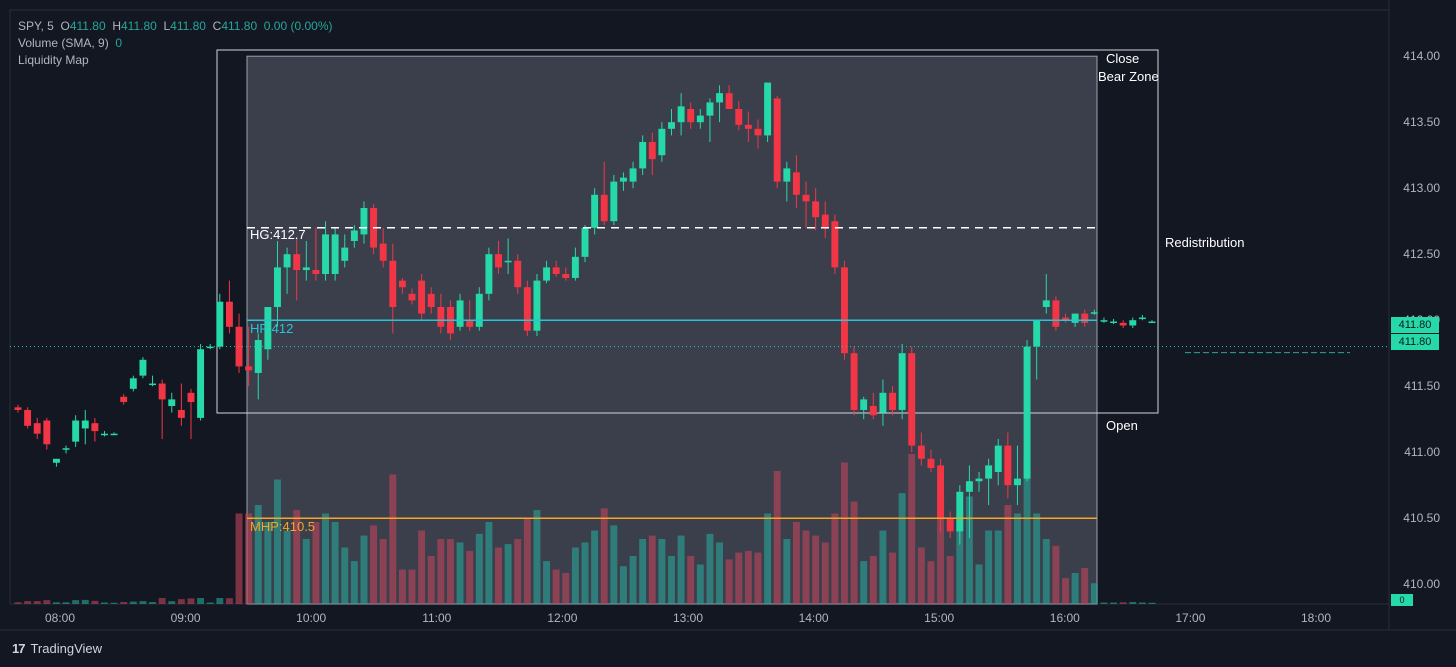  Describe the element at coordinates (217, 26) in the screenshot. I see `ohlc-close-label: C` at that location.